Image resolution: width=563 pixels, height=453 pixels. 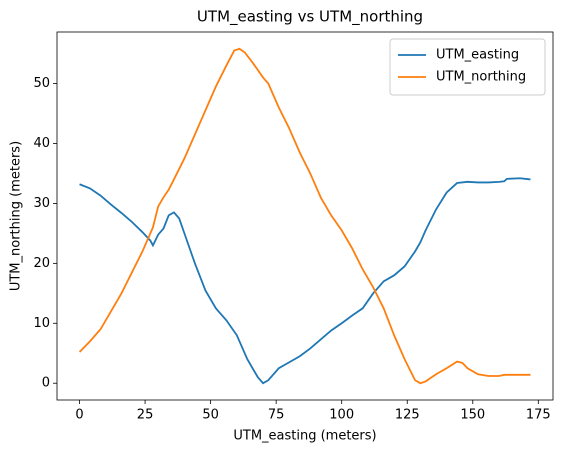 What do you see at coordinates (41, 143) in the screenshot?
I see `y-tick-label: 40` at bounding box center [41, 143].